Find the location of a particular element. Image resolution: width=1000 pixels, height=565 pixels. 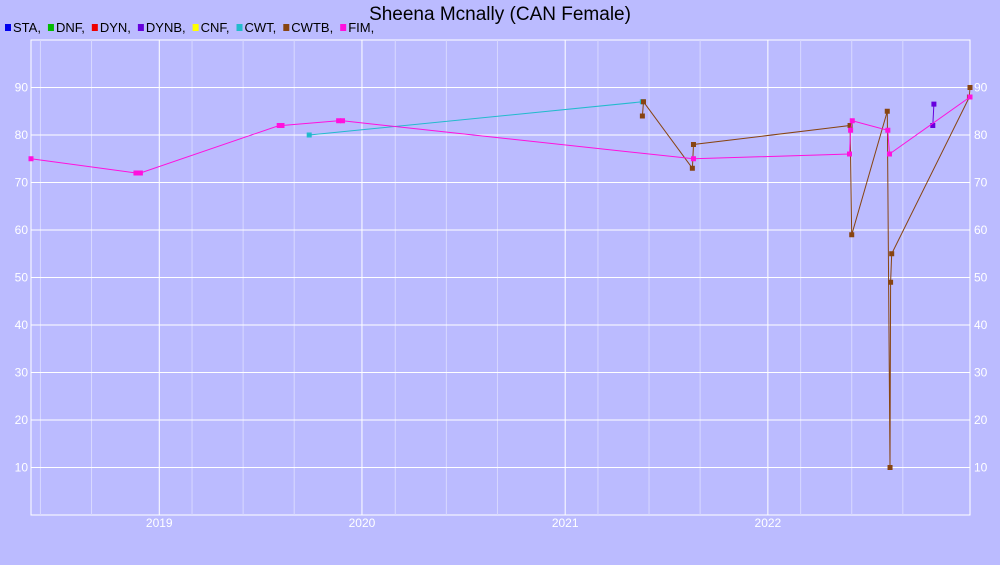

y-tick-label: 90 is located at coordinates (22, 88).